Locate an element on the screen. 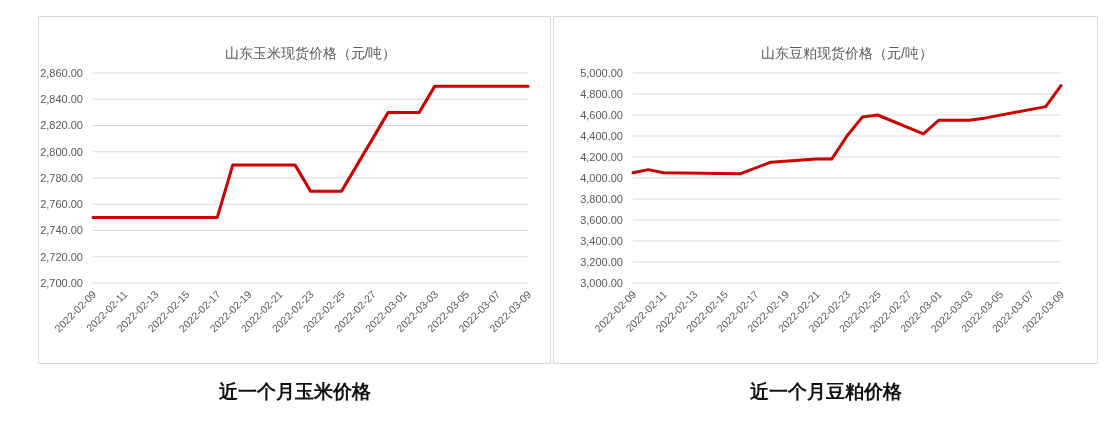 Image resolution: width=1108 pixels, height=446 pixels. chart-title: 山东玉米现货价格（元/吨） is located at coordinates (310, 53).